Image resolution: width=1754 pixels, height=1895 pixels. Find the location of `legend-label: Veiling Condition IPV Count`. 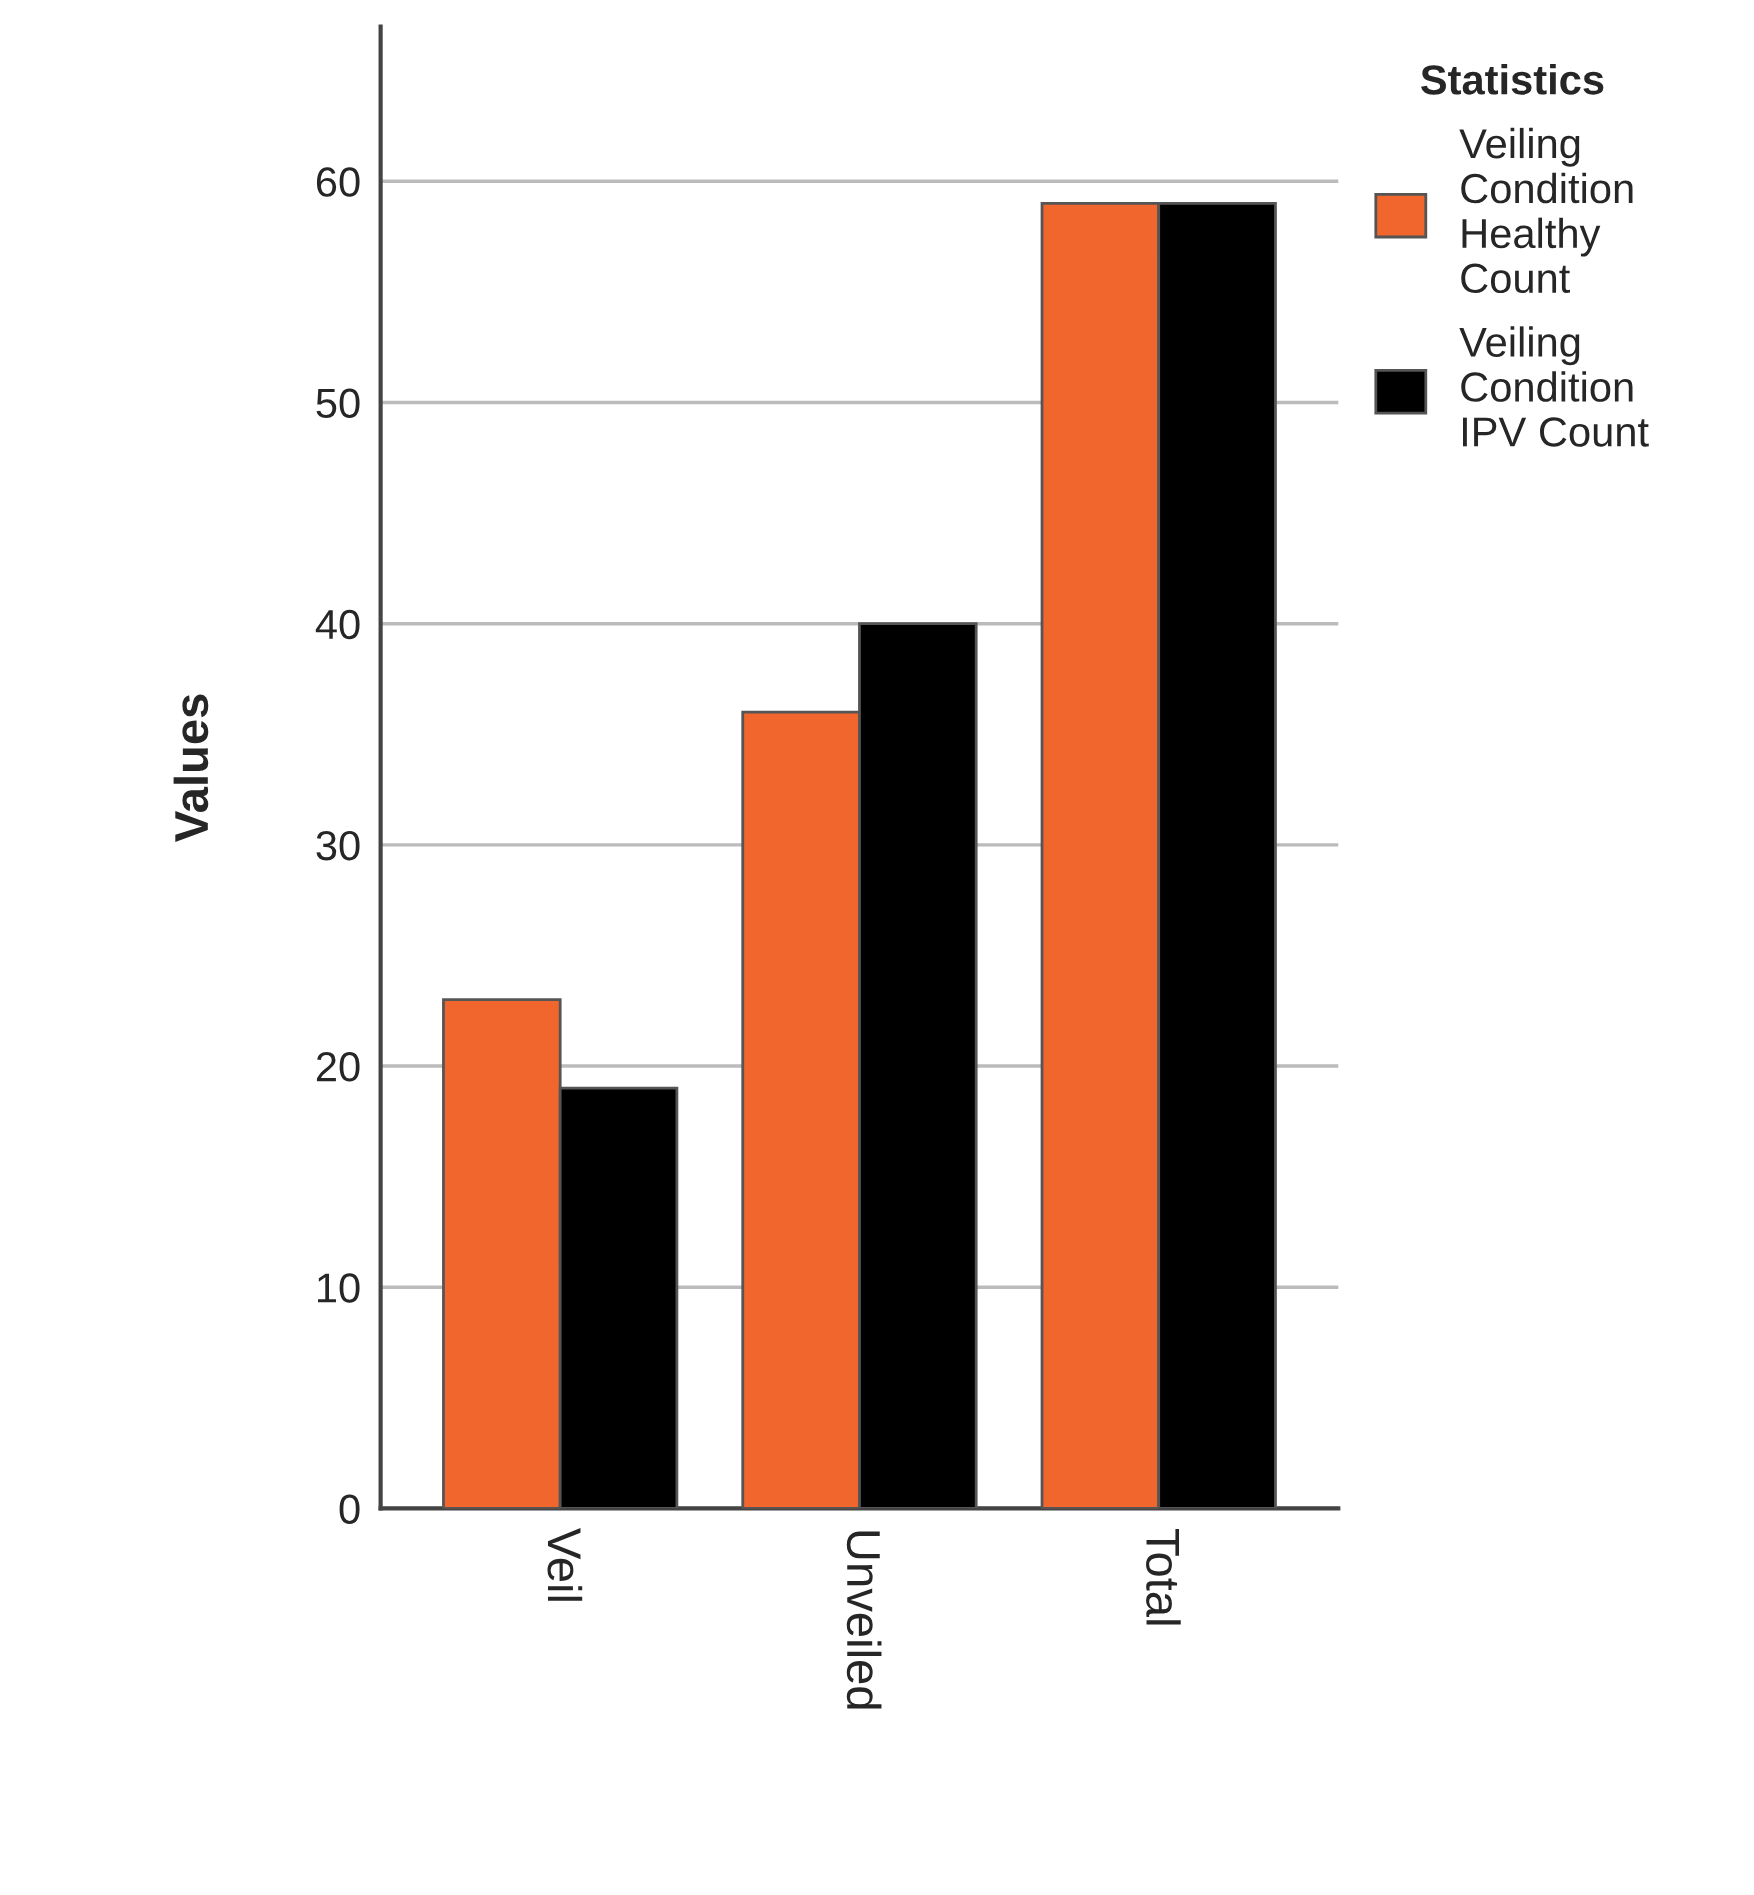

legend-label: Veiling Condition IPV Count is located at coordinates (1554, 386).